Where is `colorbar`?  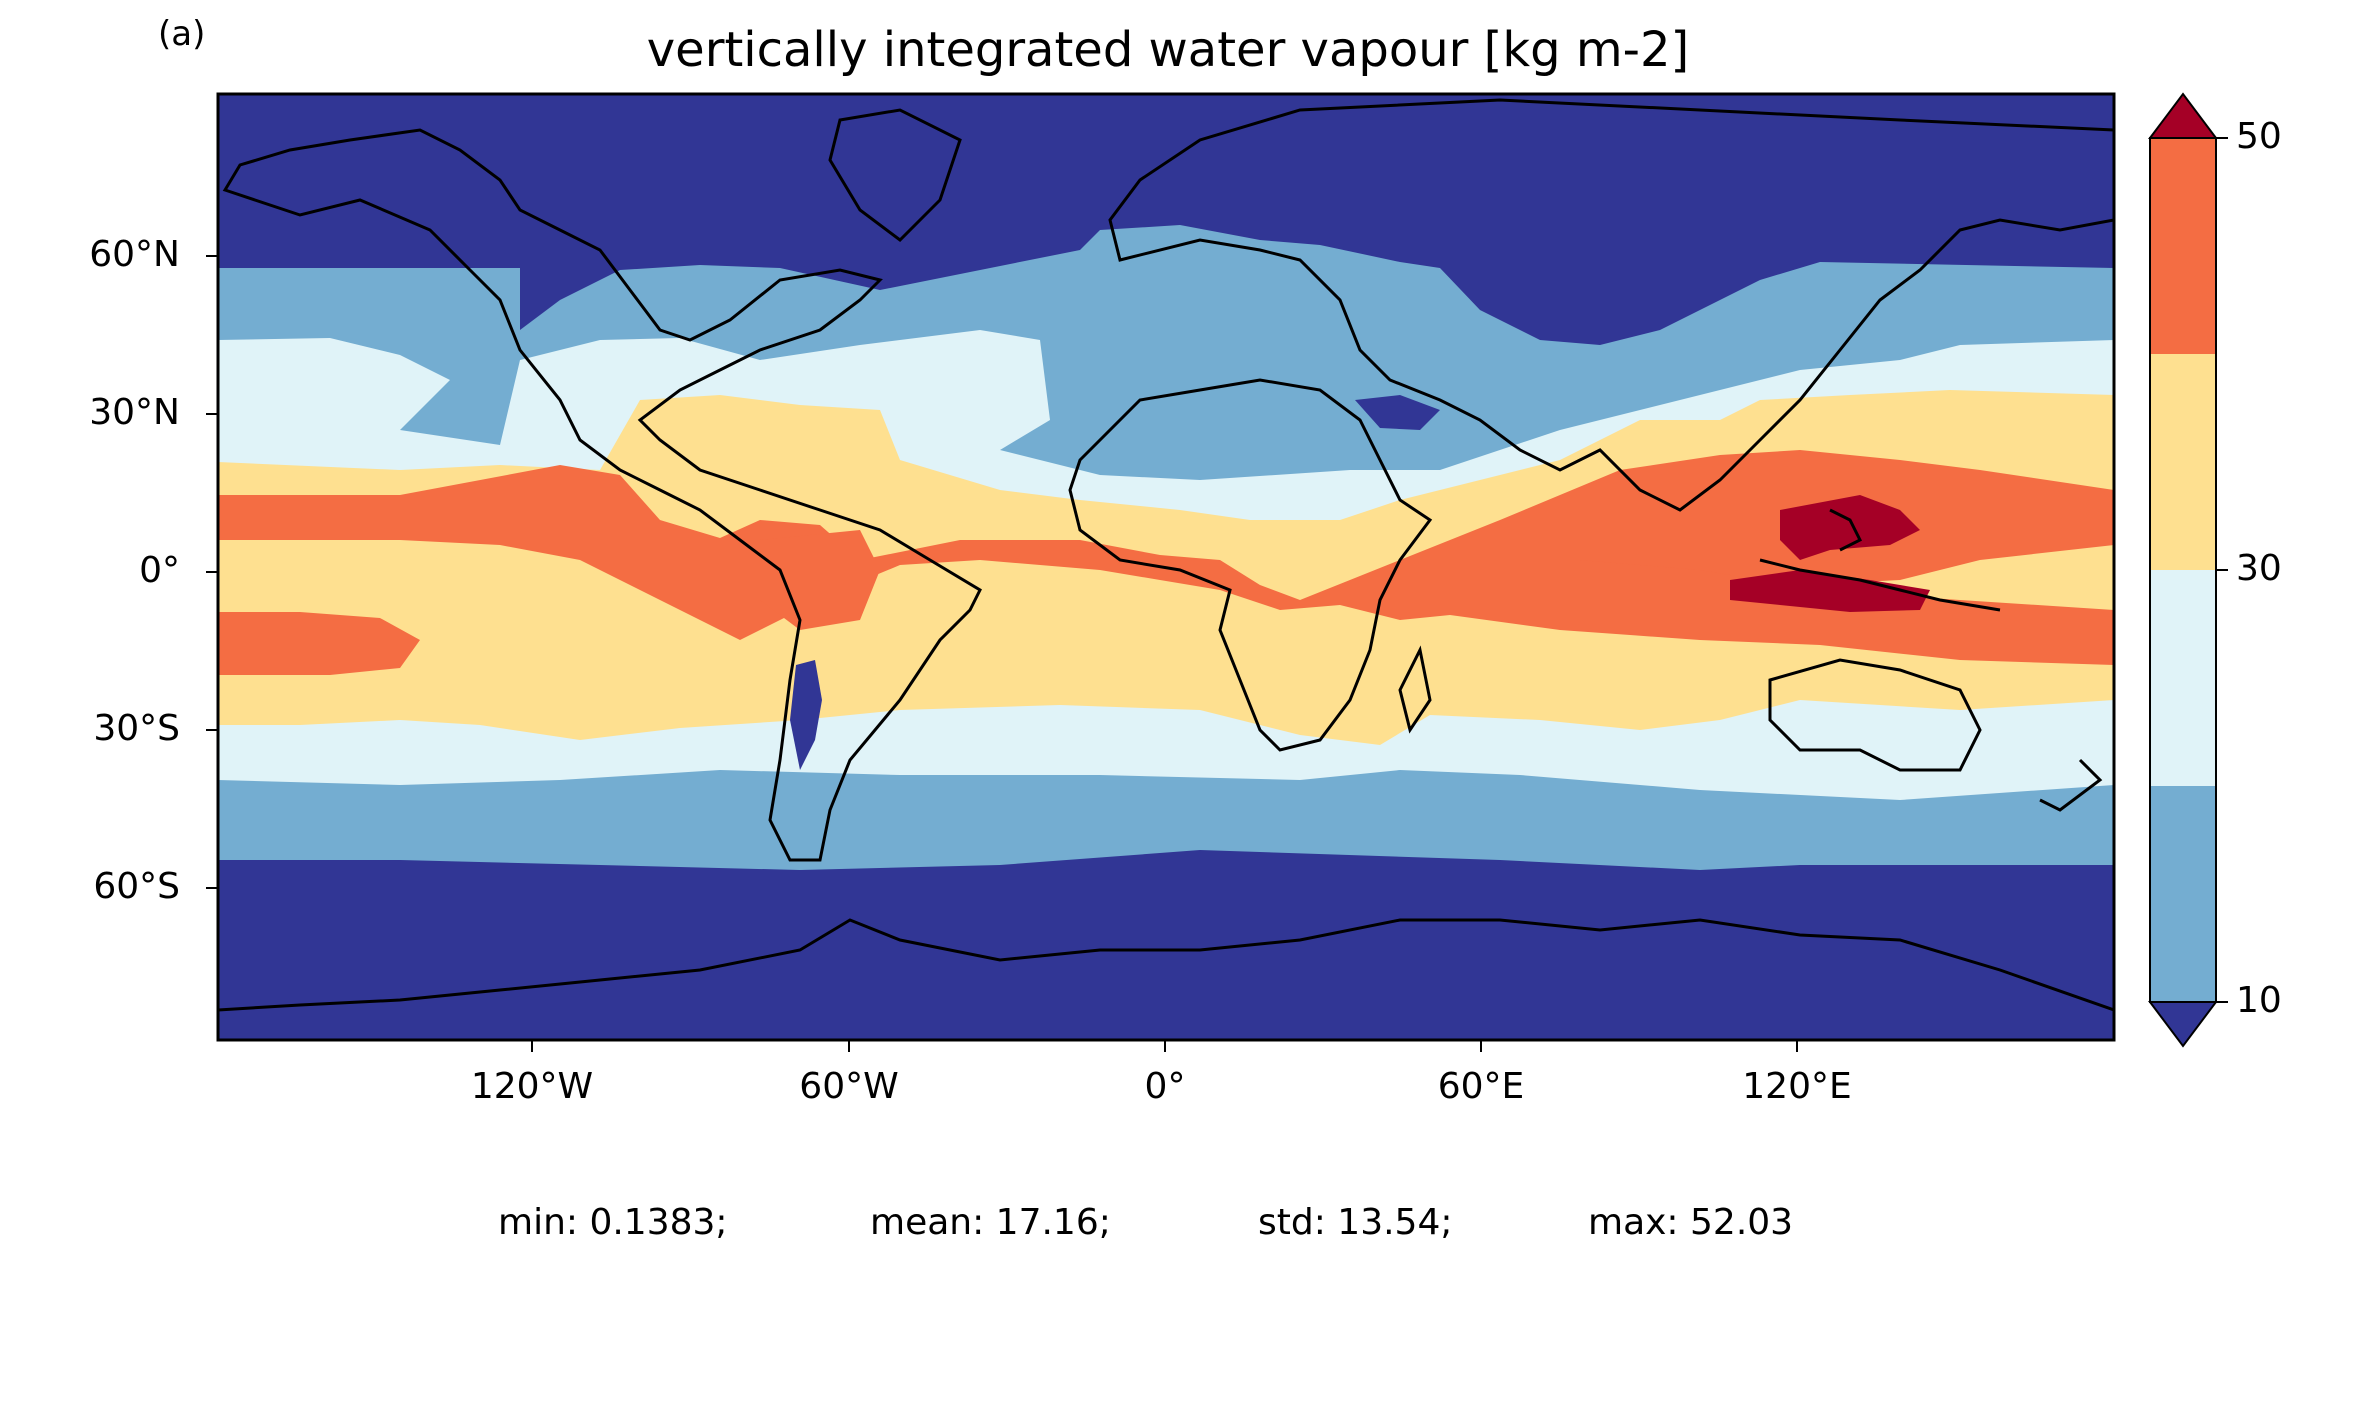
colorbar is located at coordinates (2188, 570).